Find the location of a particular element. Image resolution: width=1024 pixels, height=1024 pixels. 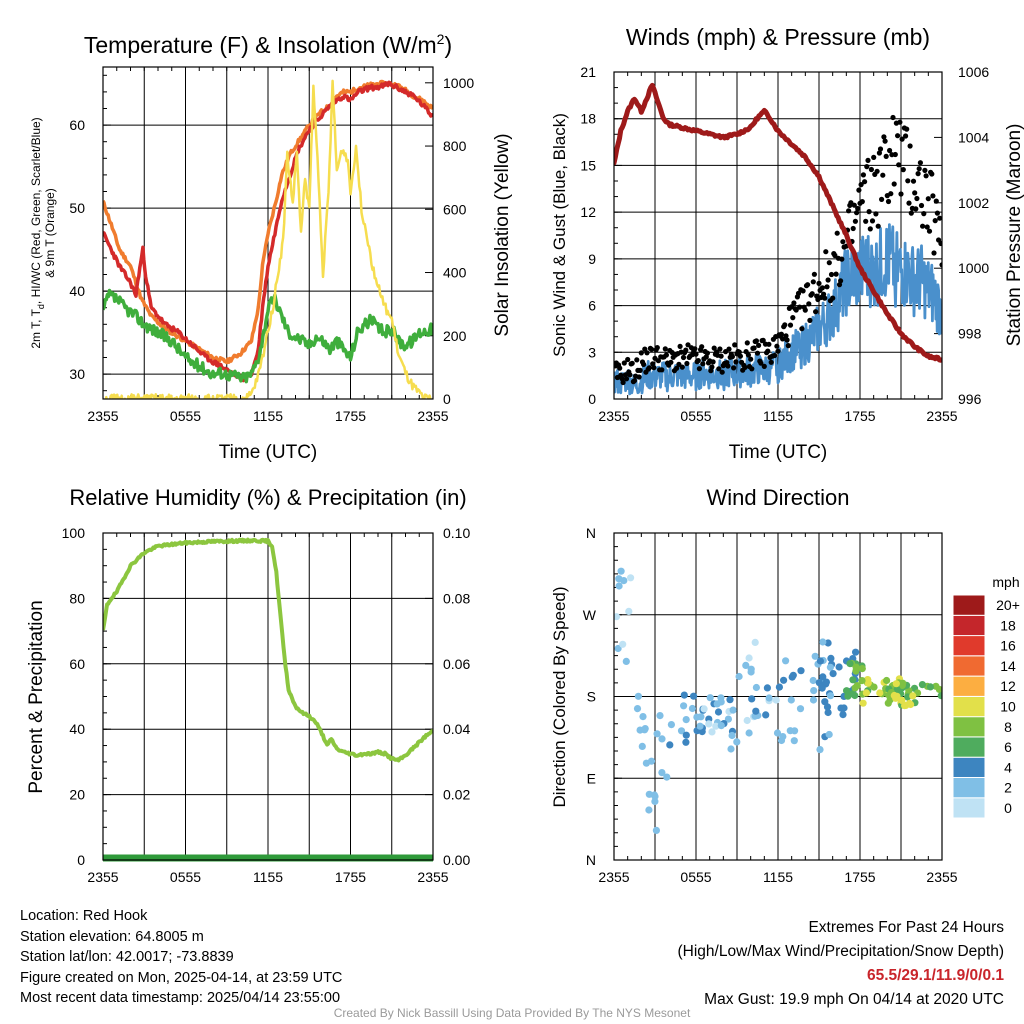

x-tick-label: 2355 is located at coordinates (941, 416).